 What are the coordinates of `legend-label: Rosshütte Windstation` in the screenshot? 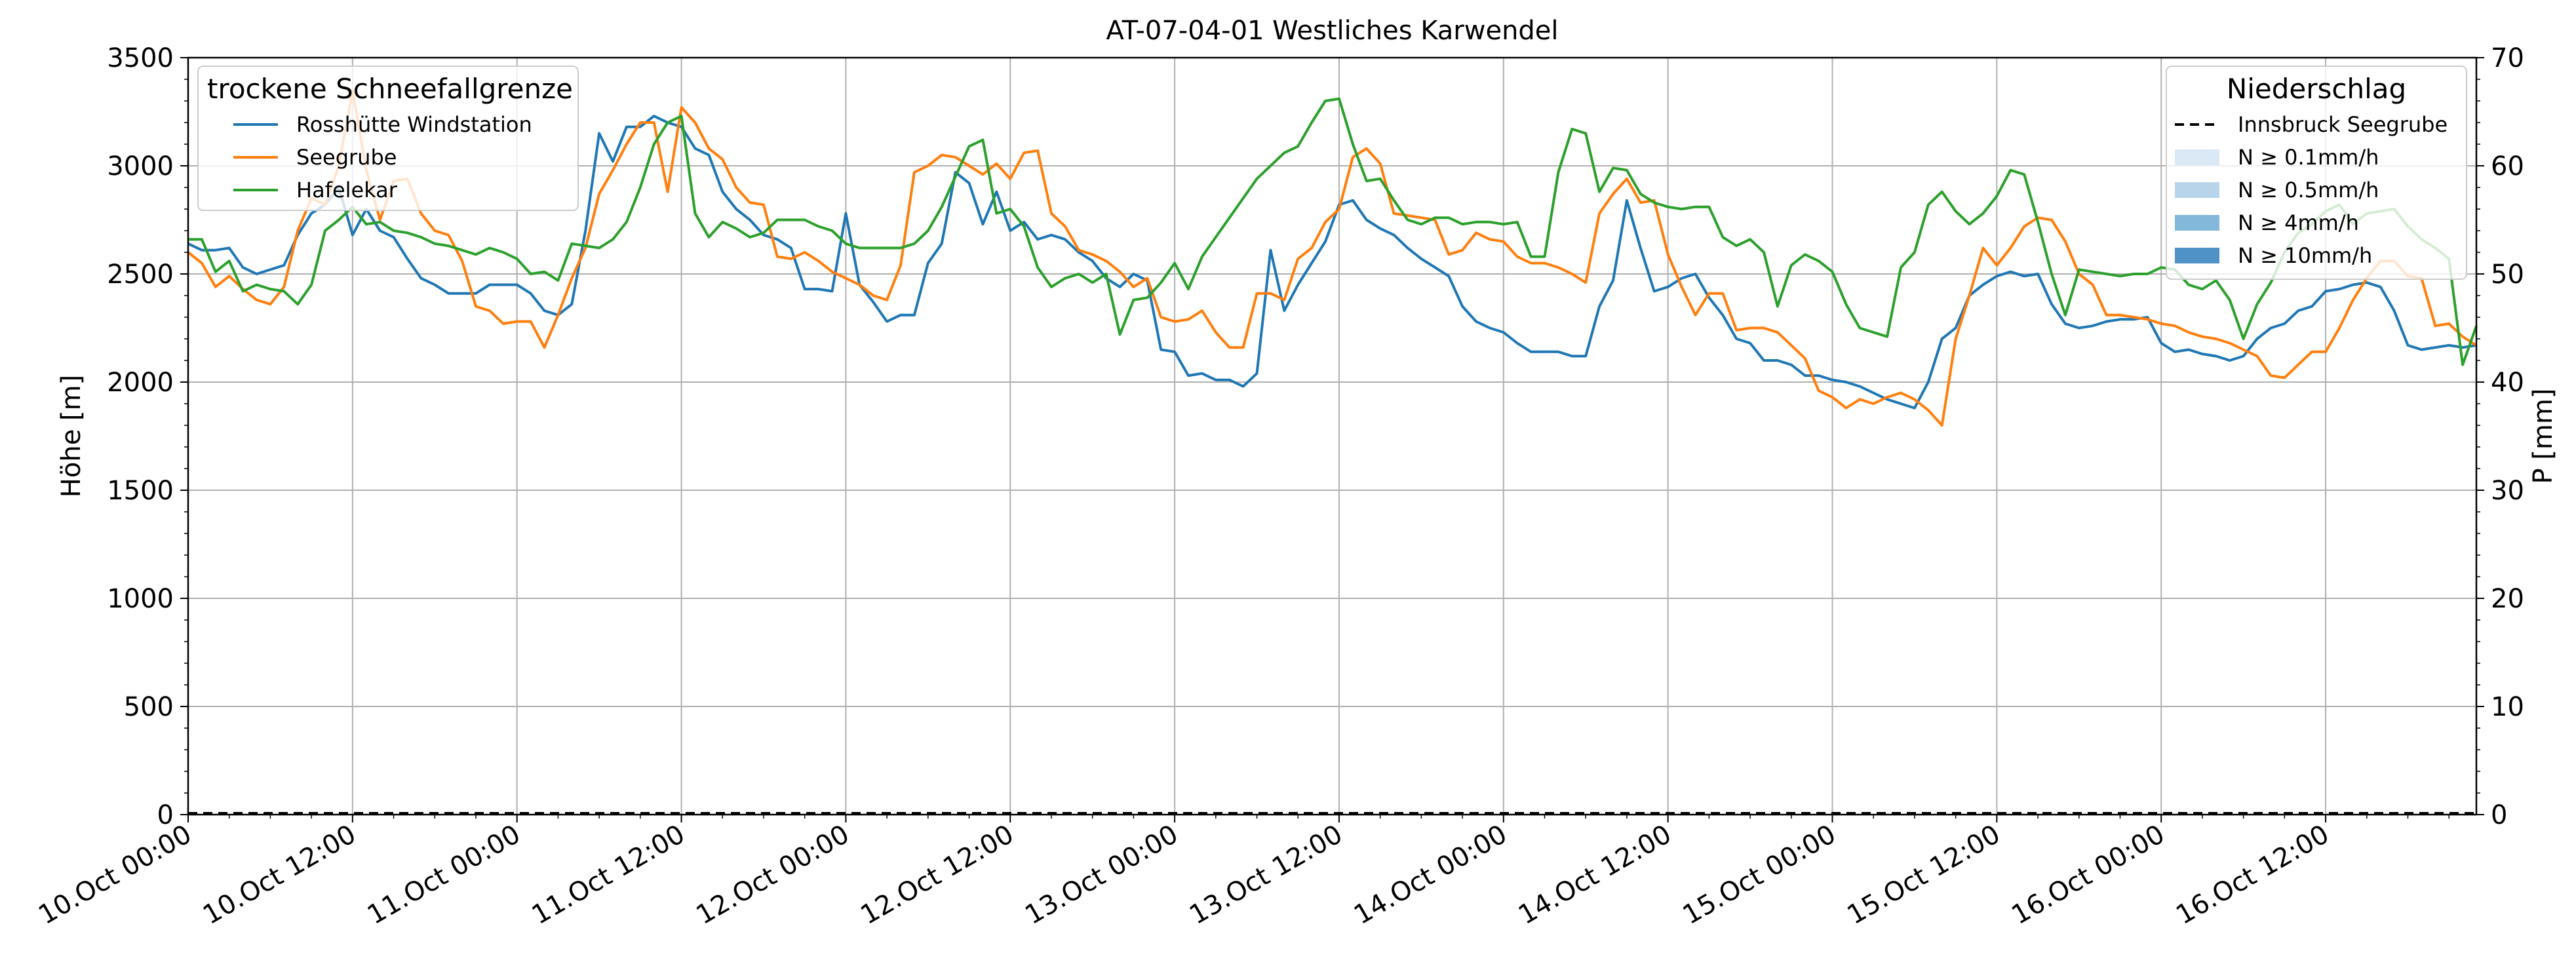 It's located at (414, 124).